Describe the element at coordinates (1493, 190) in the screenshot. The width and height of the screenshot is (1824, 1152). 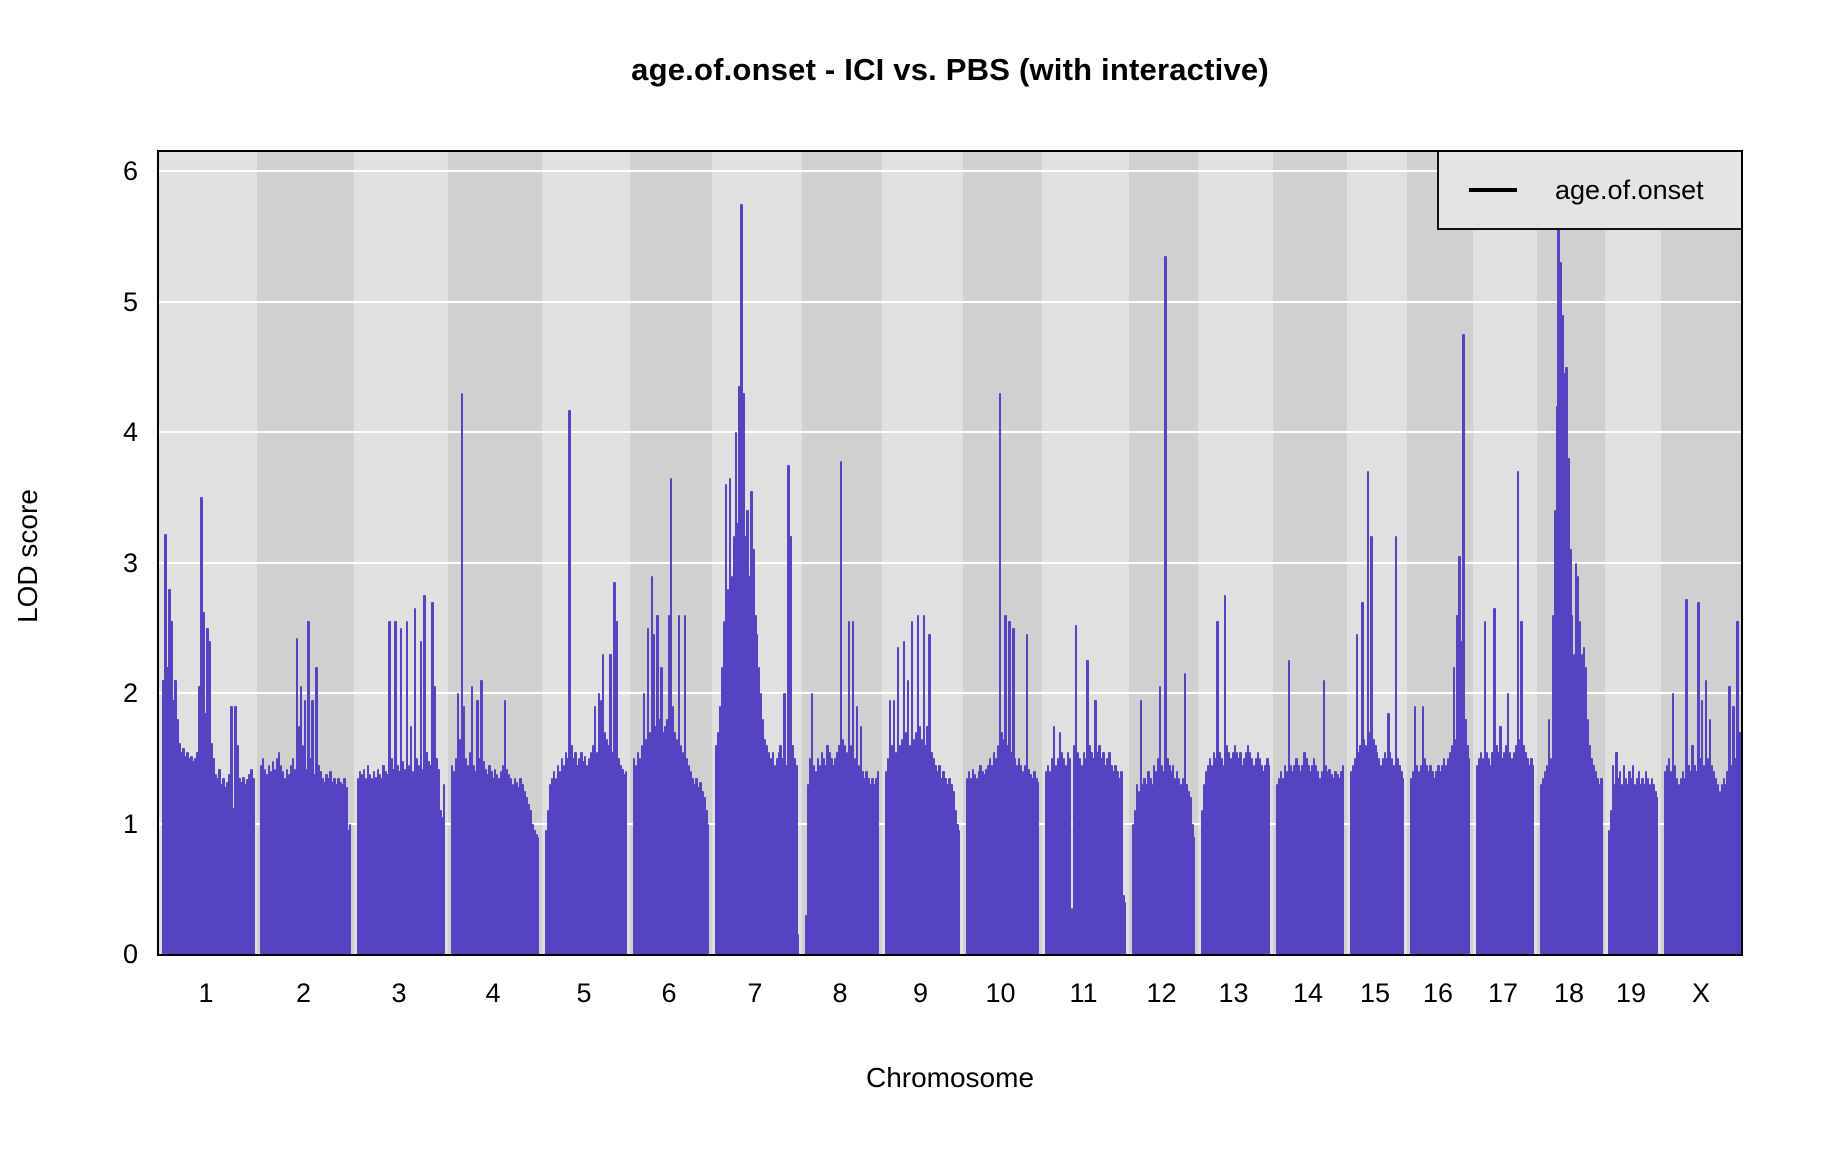
I see `legend-line-swatch` at that location.